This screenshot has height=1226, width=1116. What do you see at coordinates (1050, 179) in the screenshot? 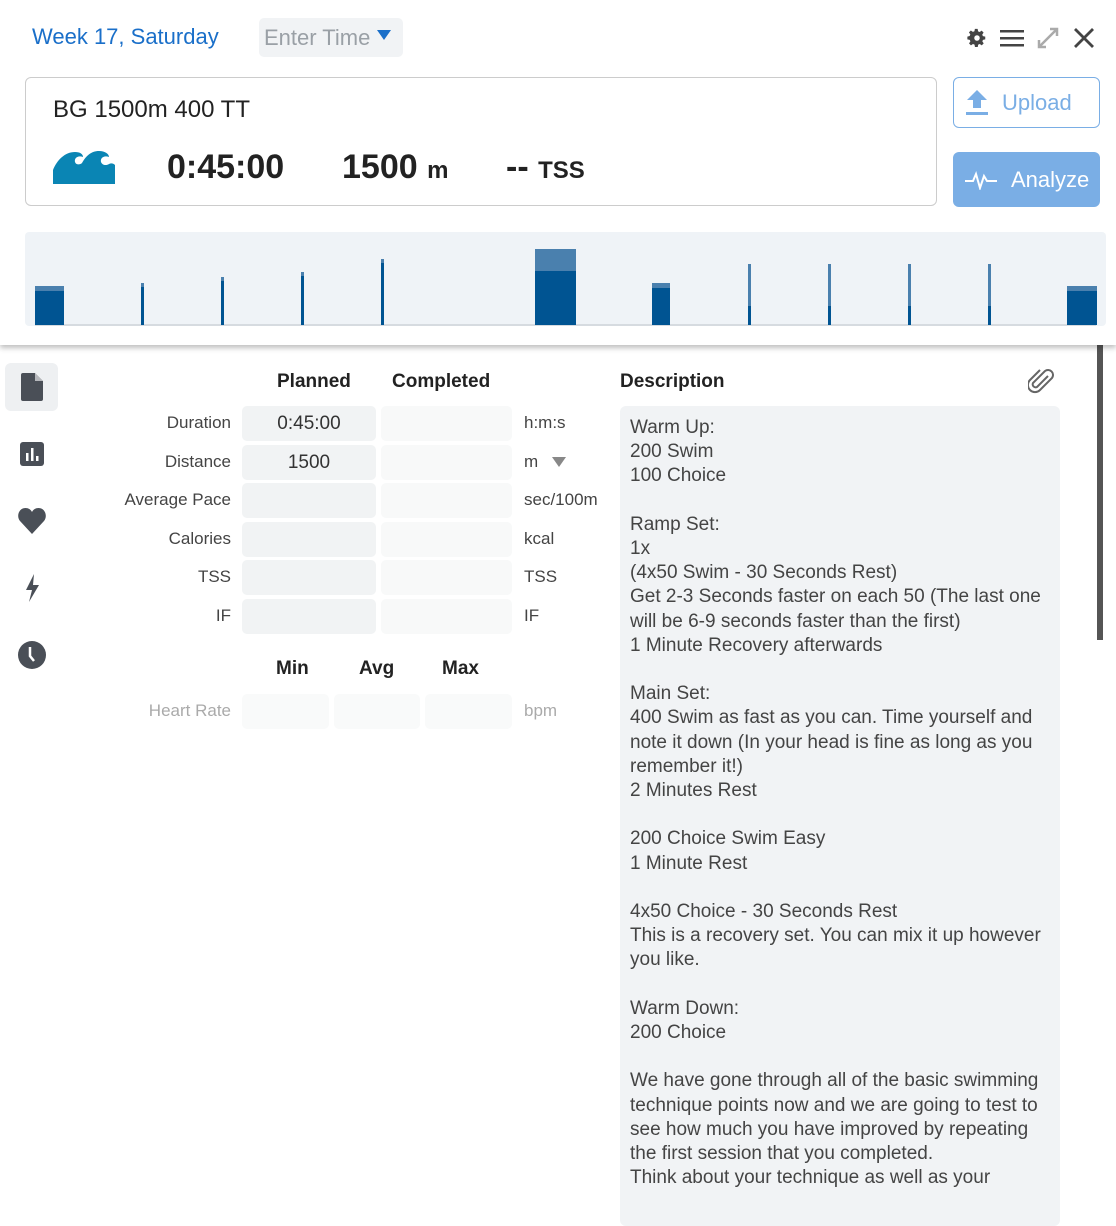
I see `analyze-label: Analyze` at bounding box center [1050, 179].